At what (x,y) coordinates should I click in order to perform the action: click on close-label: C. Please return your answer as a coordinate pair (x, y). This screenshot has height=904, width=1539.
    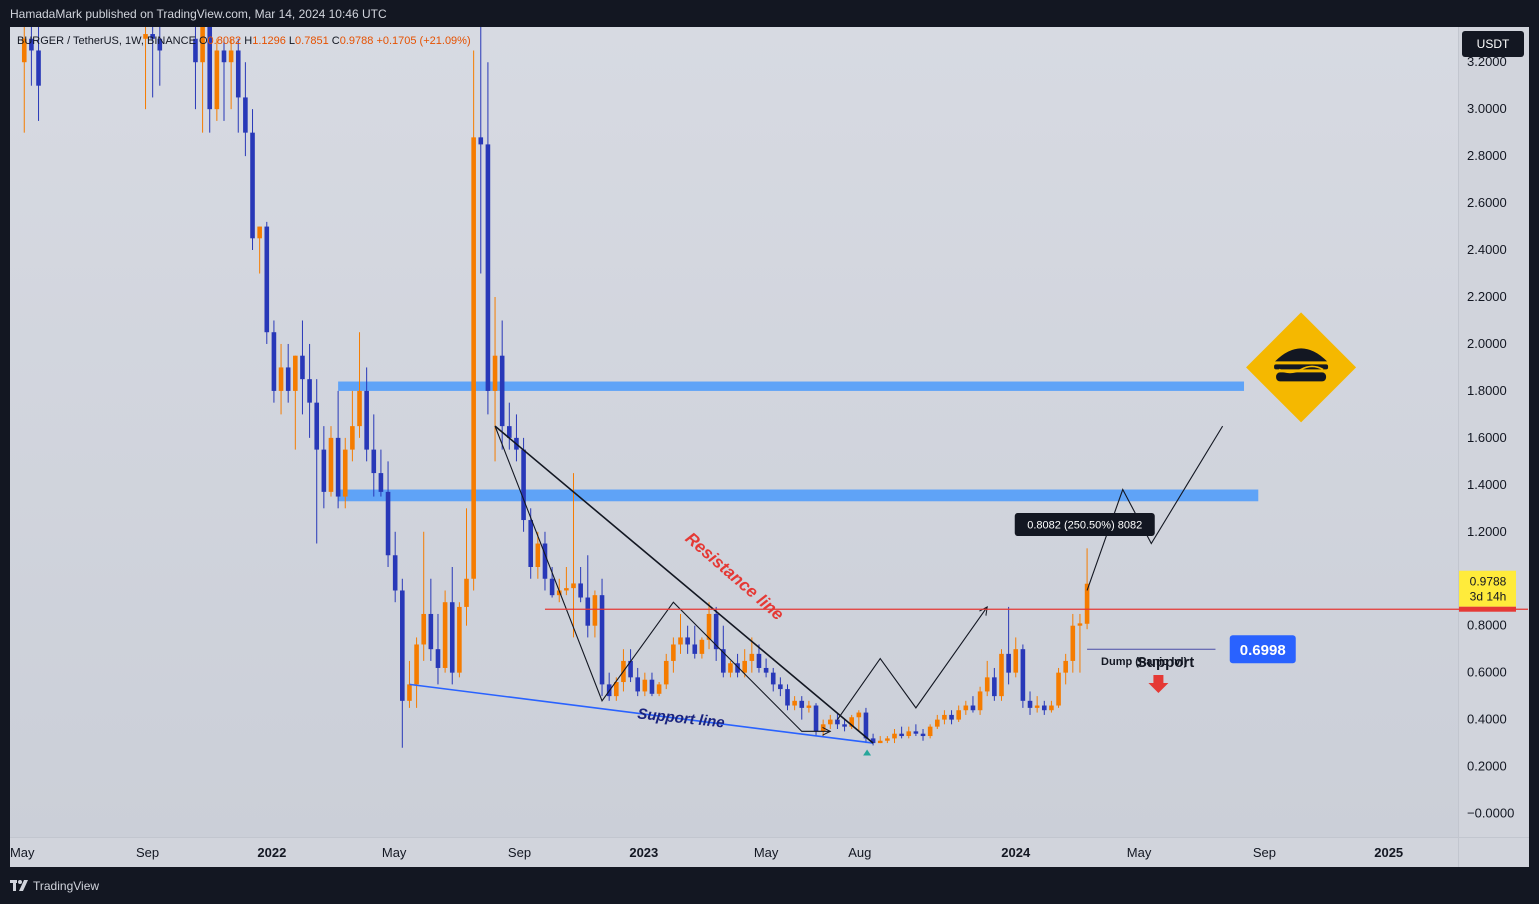
    Looking at the image, I should click on (335, 41).